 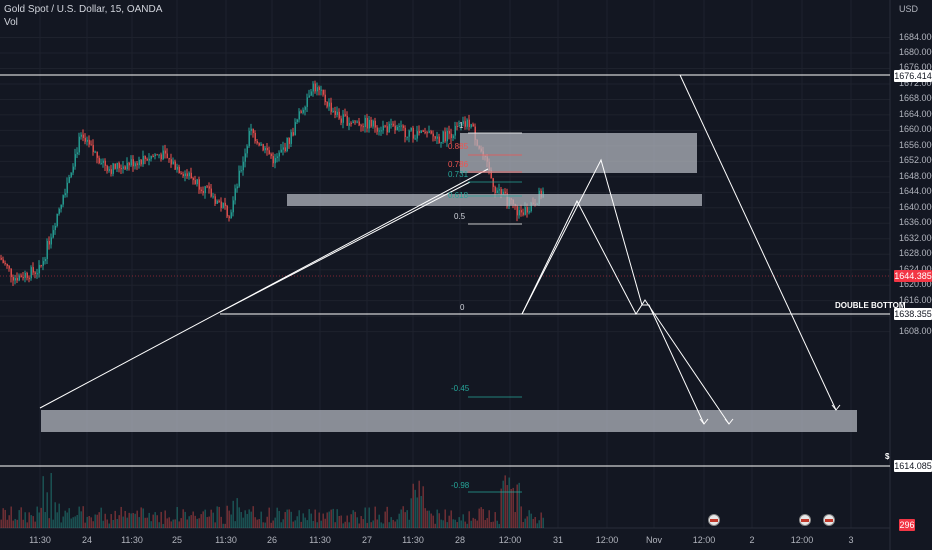 I want to click on price-tick-label: 1616.000, so click(x=915, y=299).